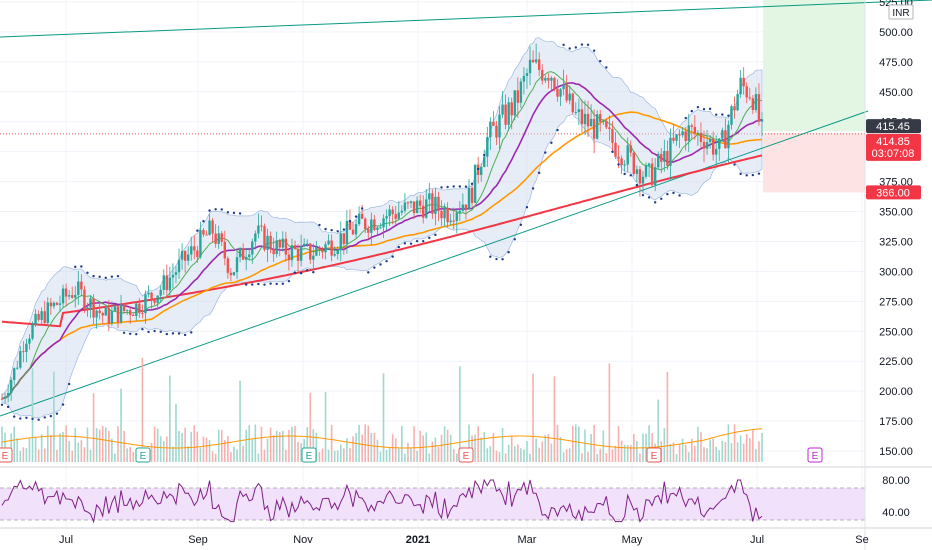 This screenshot has width=932, height=550. Describe the element at coordinates (66, 540) in the screenshot. I see `time-tick-label: Jul` at that location.